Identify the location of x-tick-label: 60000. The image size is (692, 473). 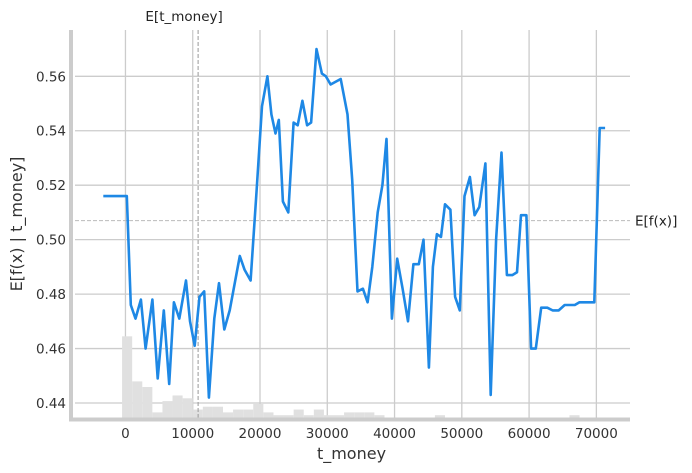
(529, 434).